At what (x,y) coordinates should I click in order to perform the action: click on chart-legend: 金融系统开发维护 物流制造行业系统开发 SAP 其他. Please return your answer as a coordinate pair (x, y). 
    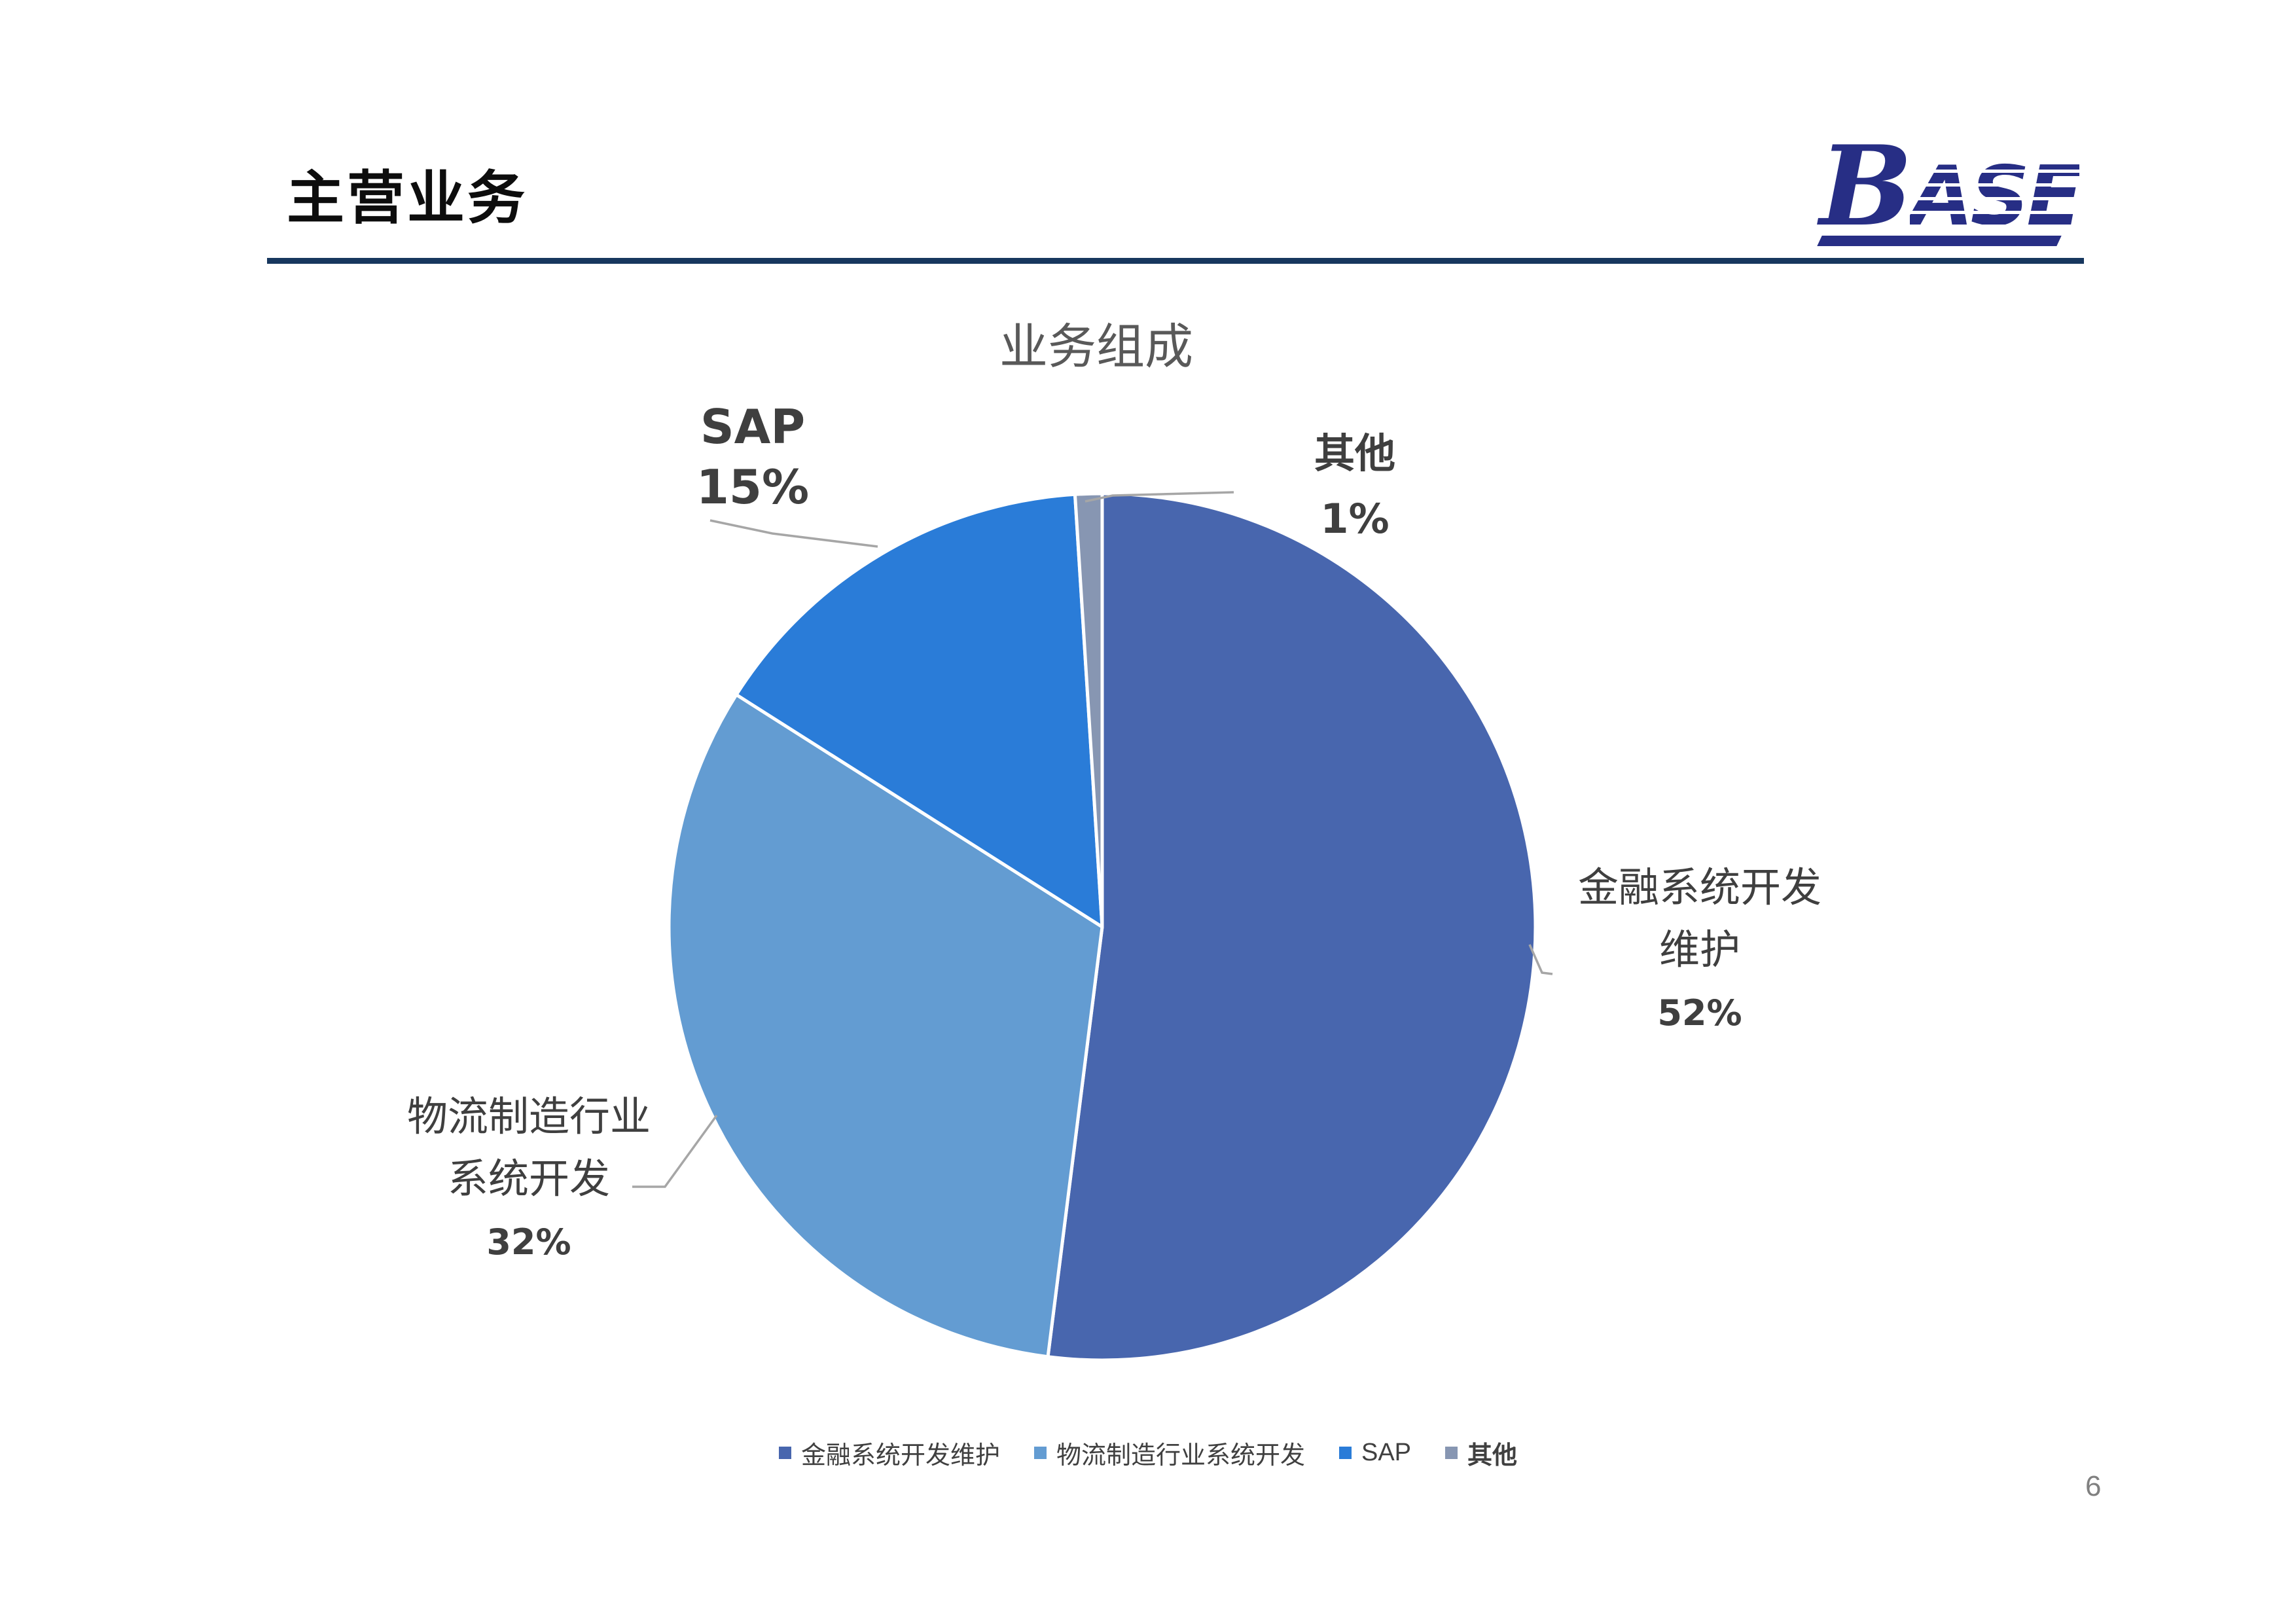
    Looking at the image, I should click on (1148, 1453).